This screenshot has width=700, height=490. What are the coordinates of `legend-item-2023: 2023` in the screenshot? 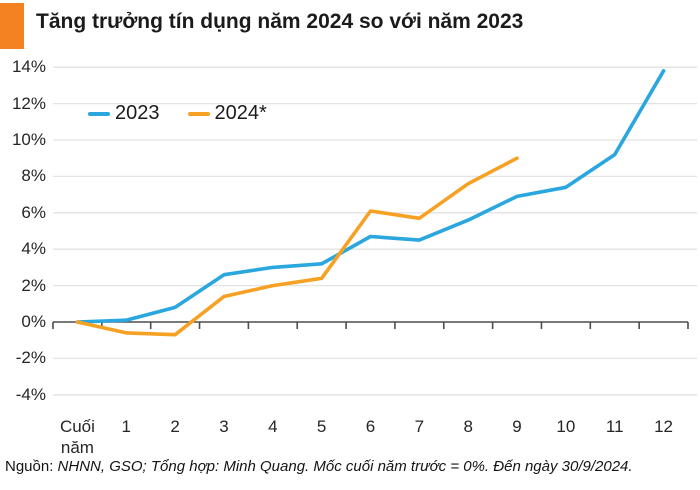 It's located at (124, 113).